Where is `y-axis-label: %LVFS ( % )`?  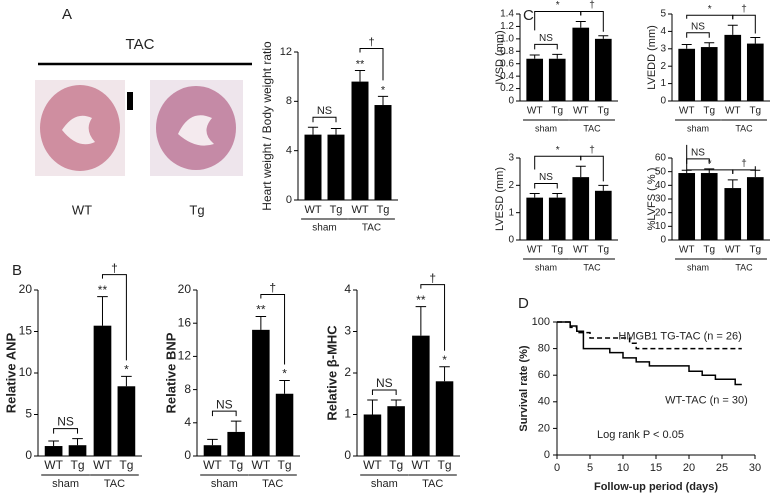
y-axis-label: %LVFS ( % ) is located at coordinates (652, 199).